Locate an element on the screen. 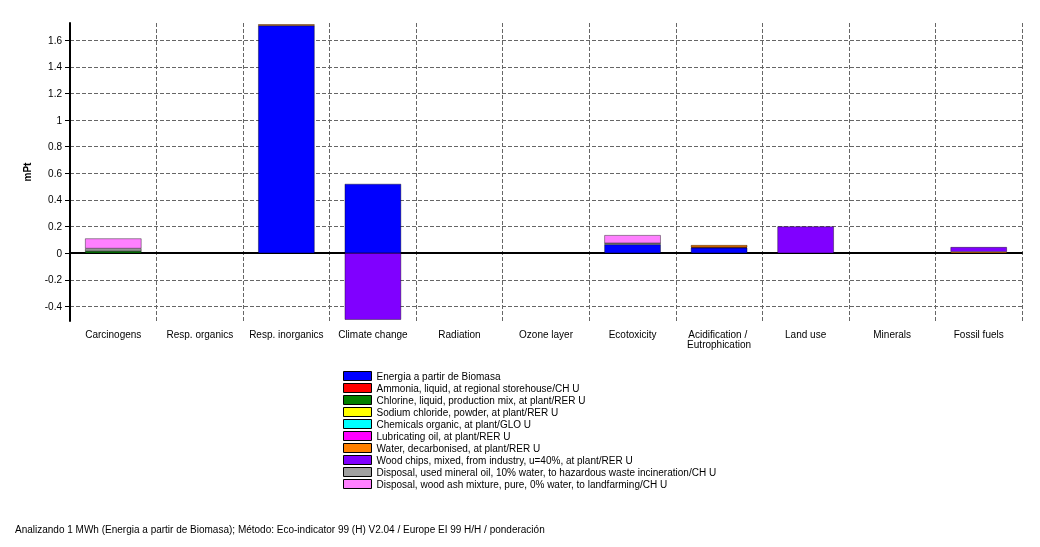 This screenshot has width=1040, height=547. y-axis-title: mPt is located at coordinates (27, 171).